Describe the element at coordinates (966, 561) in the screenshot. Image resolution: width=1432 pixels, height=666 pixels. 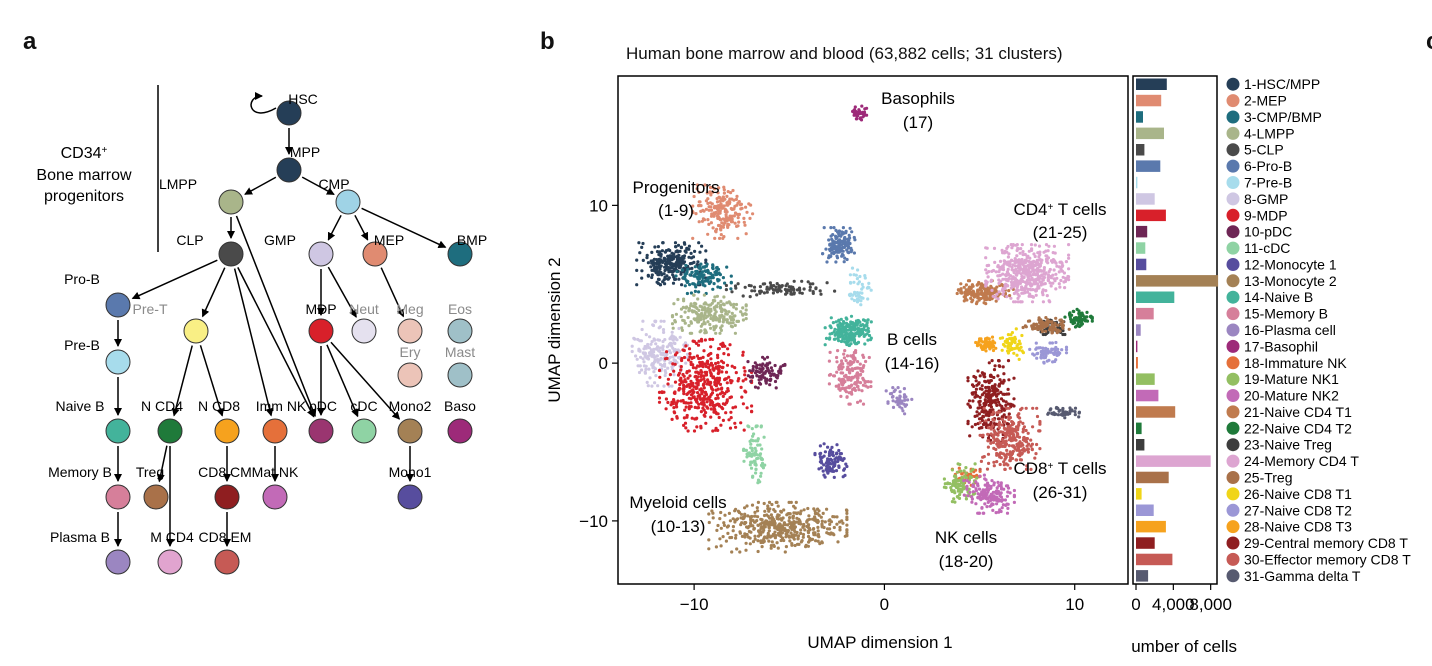
I see `annot-nk-range: (18-20)` at that location.